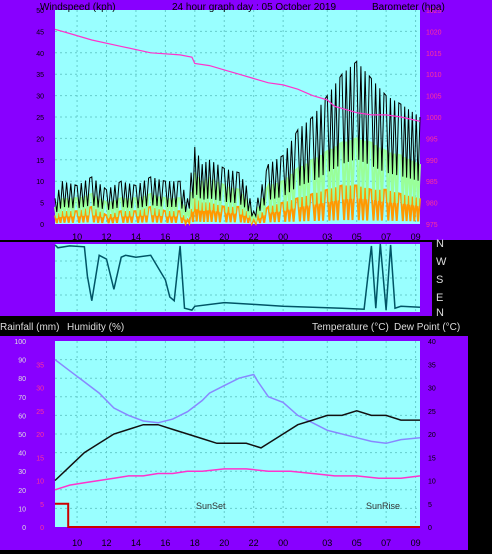  Describe the element at coordinates (40, 161) in the screenshot. I see `wind-ytick-3: 15` at that location.